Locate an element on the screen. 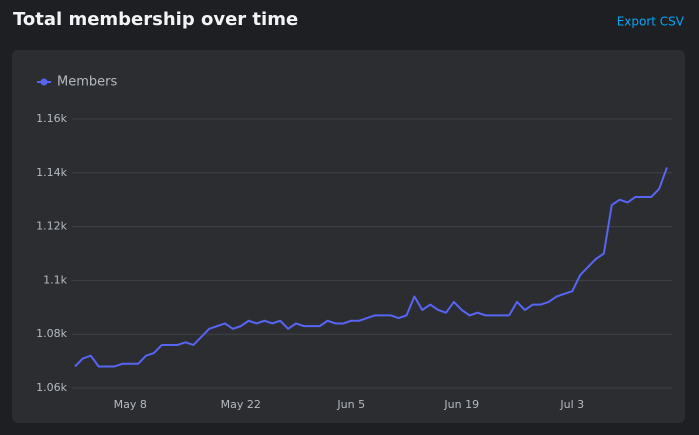 Image resolution: width=699 pixels, height=435 pixels. x-tick-label: May 22 is located at coordinates (241, 404).